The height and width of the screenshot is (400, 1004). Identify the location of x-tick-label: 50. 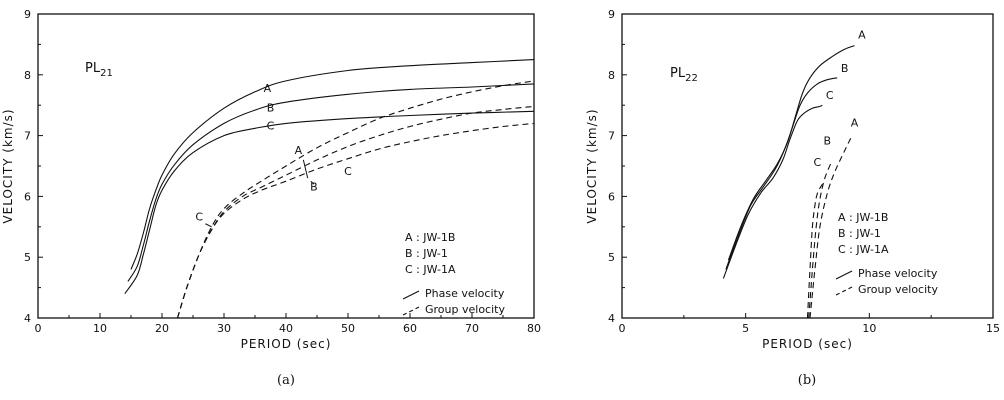
(348, 328).